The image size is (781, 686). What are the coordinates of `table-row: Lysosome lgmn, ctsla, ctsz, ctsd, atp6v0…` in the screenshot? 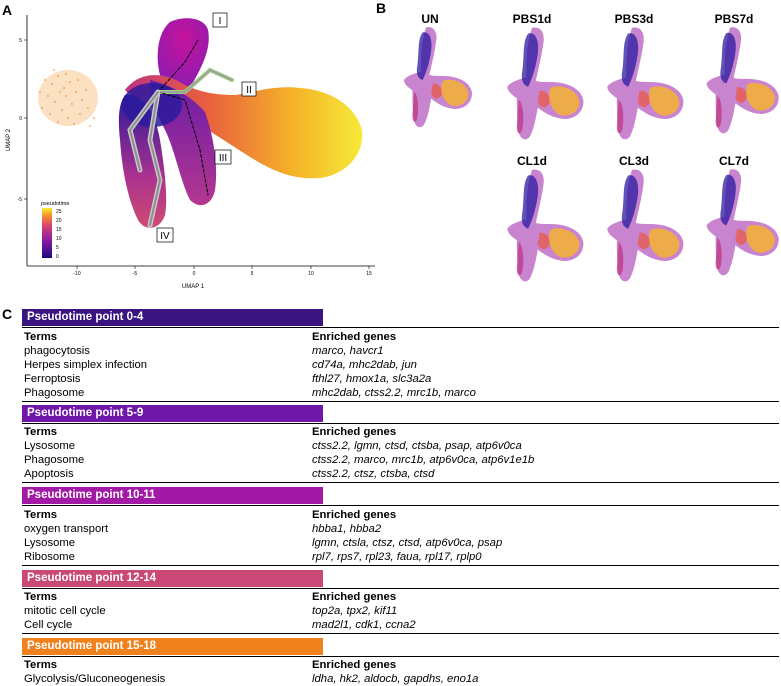 It's located at (263, 543).